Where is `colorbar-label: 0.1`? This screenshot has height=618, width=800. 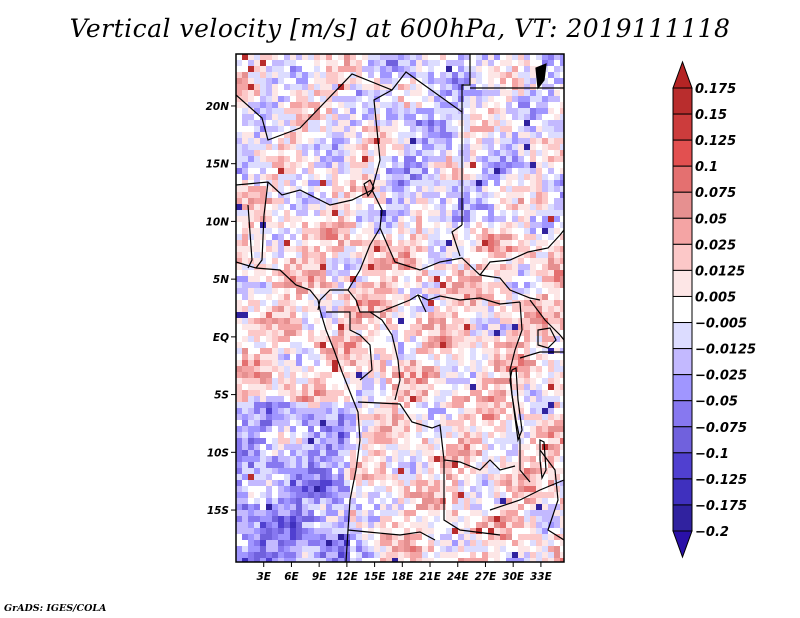
colorbar-label: 0.1 is located at coordinates (706, 167).